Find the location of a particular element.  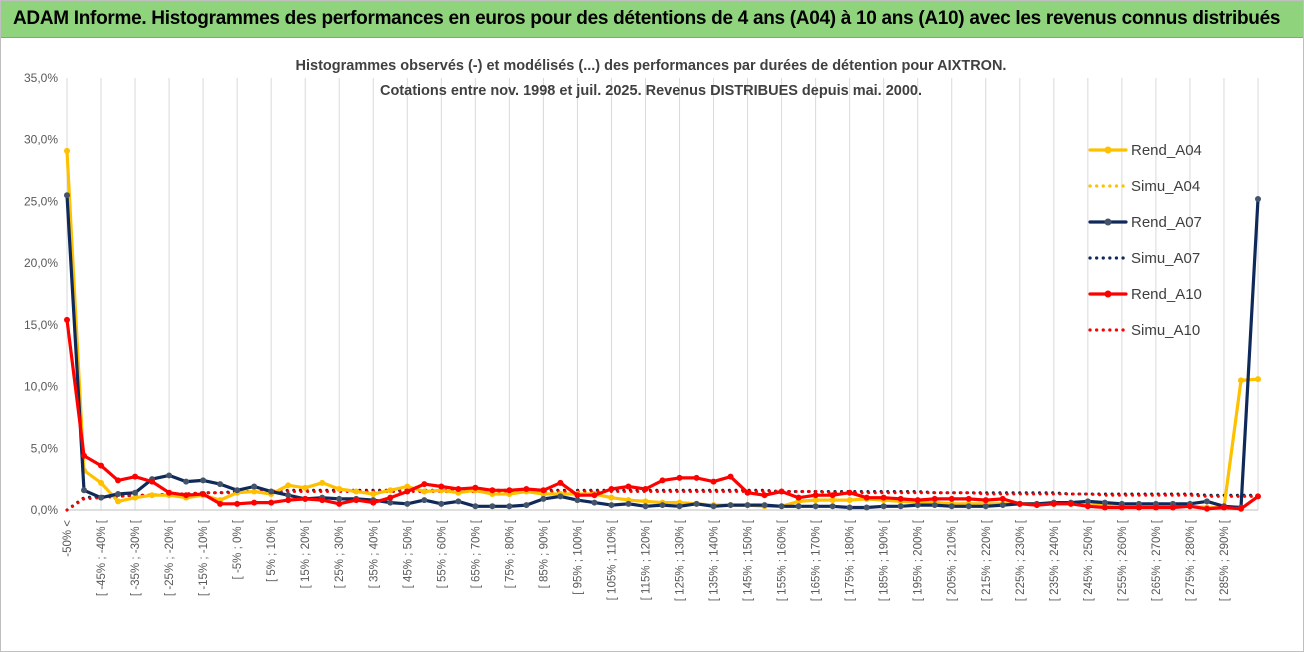

y-tick-label: 5,0% is located at coordinates (45, 448).